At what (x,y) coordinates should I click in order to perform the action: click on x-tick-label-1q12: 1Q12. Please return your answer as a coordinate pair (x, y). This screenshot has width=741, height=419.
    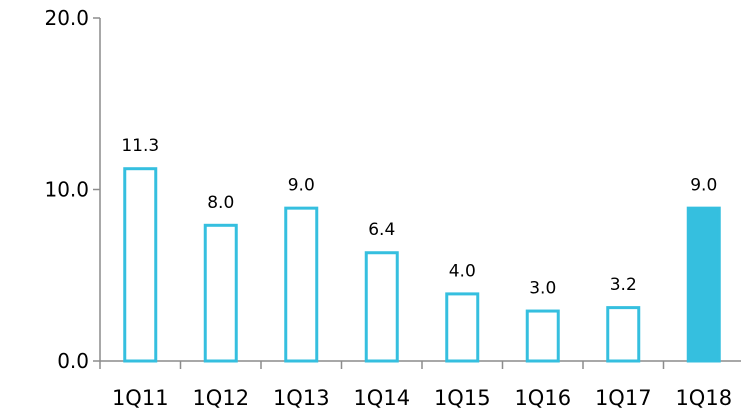
    Looking at the image, I should click on (220, 398).